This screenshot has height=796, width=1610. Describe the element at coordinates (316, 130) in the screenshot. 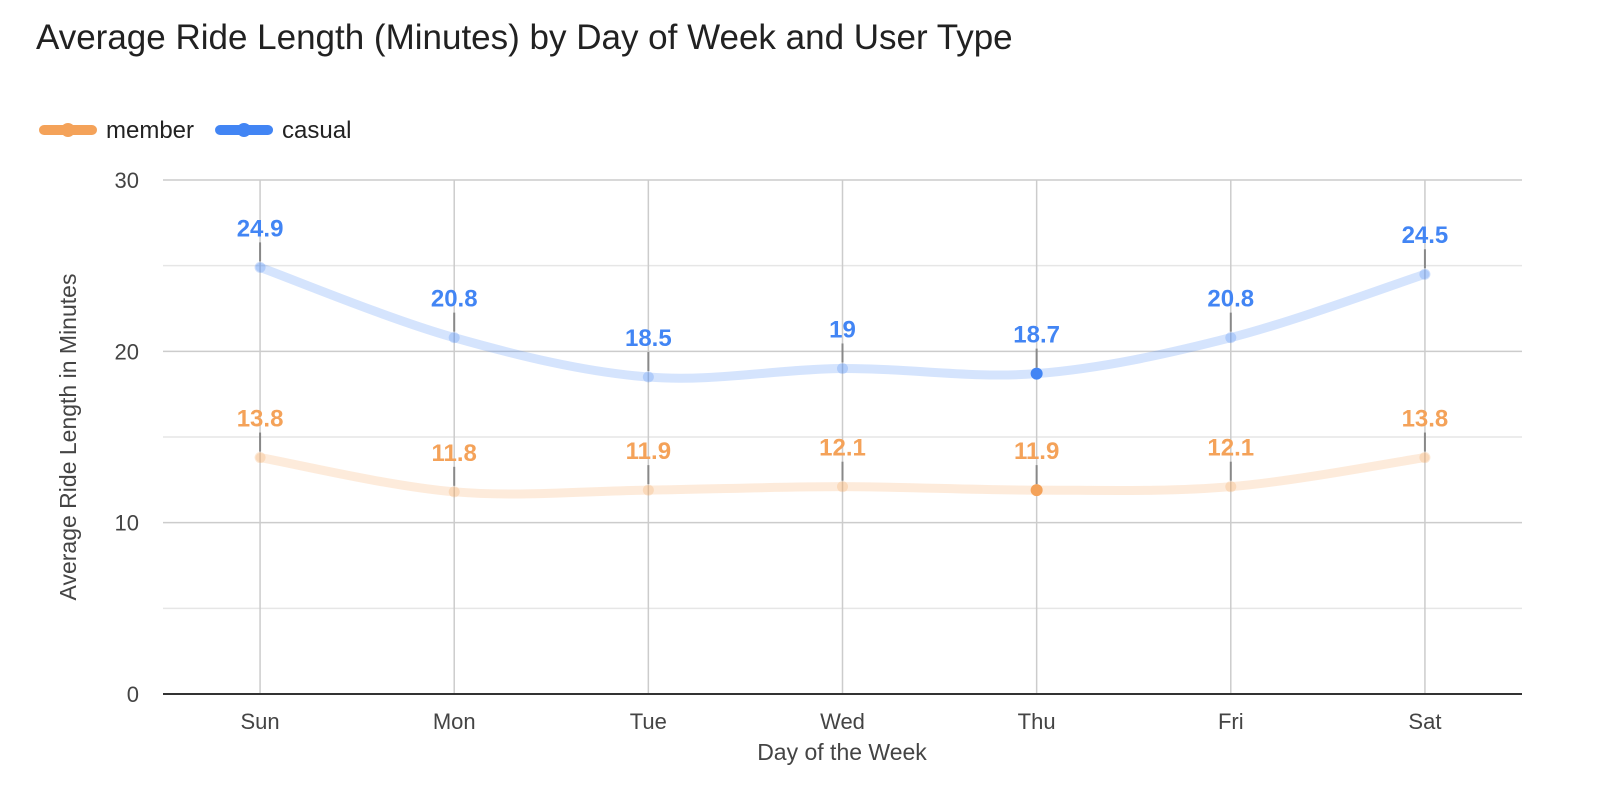

I see `legend-label-casual: casual` at that location.